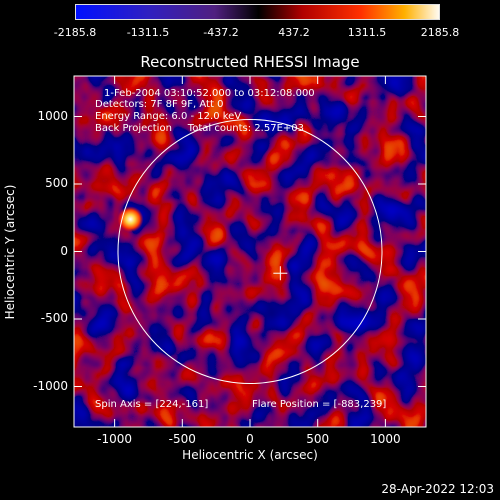 The width and height of the screenshot is (500, 500). I want to click on x-tick-label: 1000, so click(385, 439).